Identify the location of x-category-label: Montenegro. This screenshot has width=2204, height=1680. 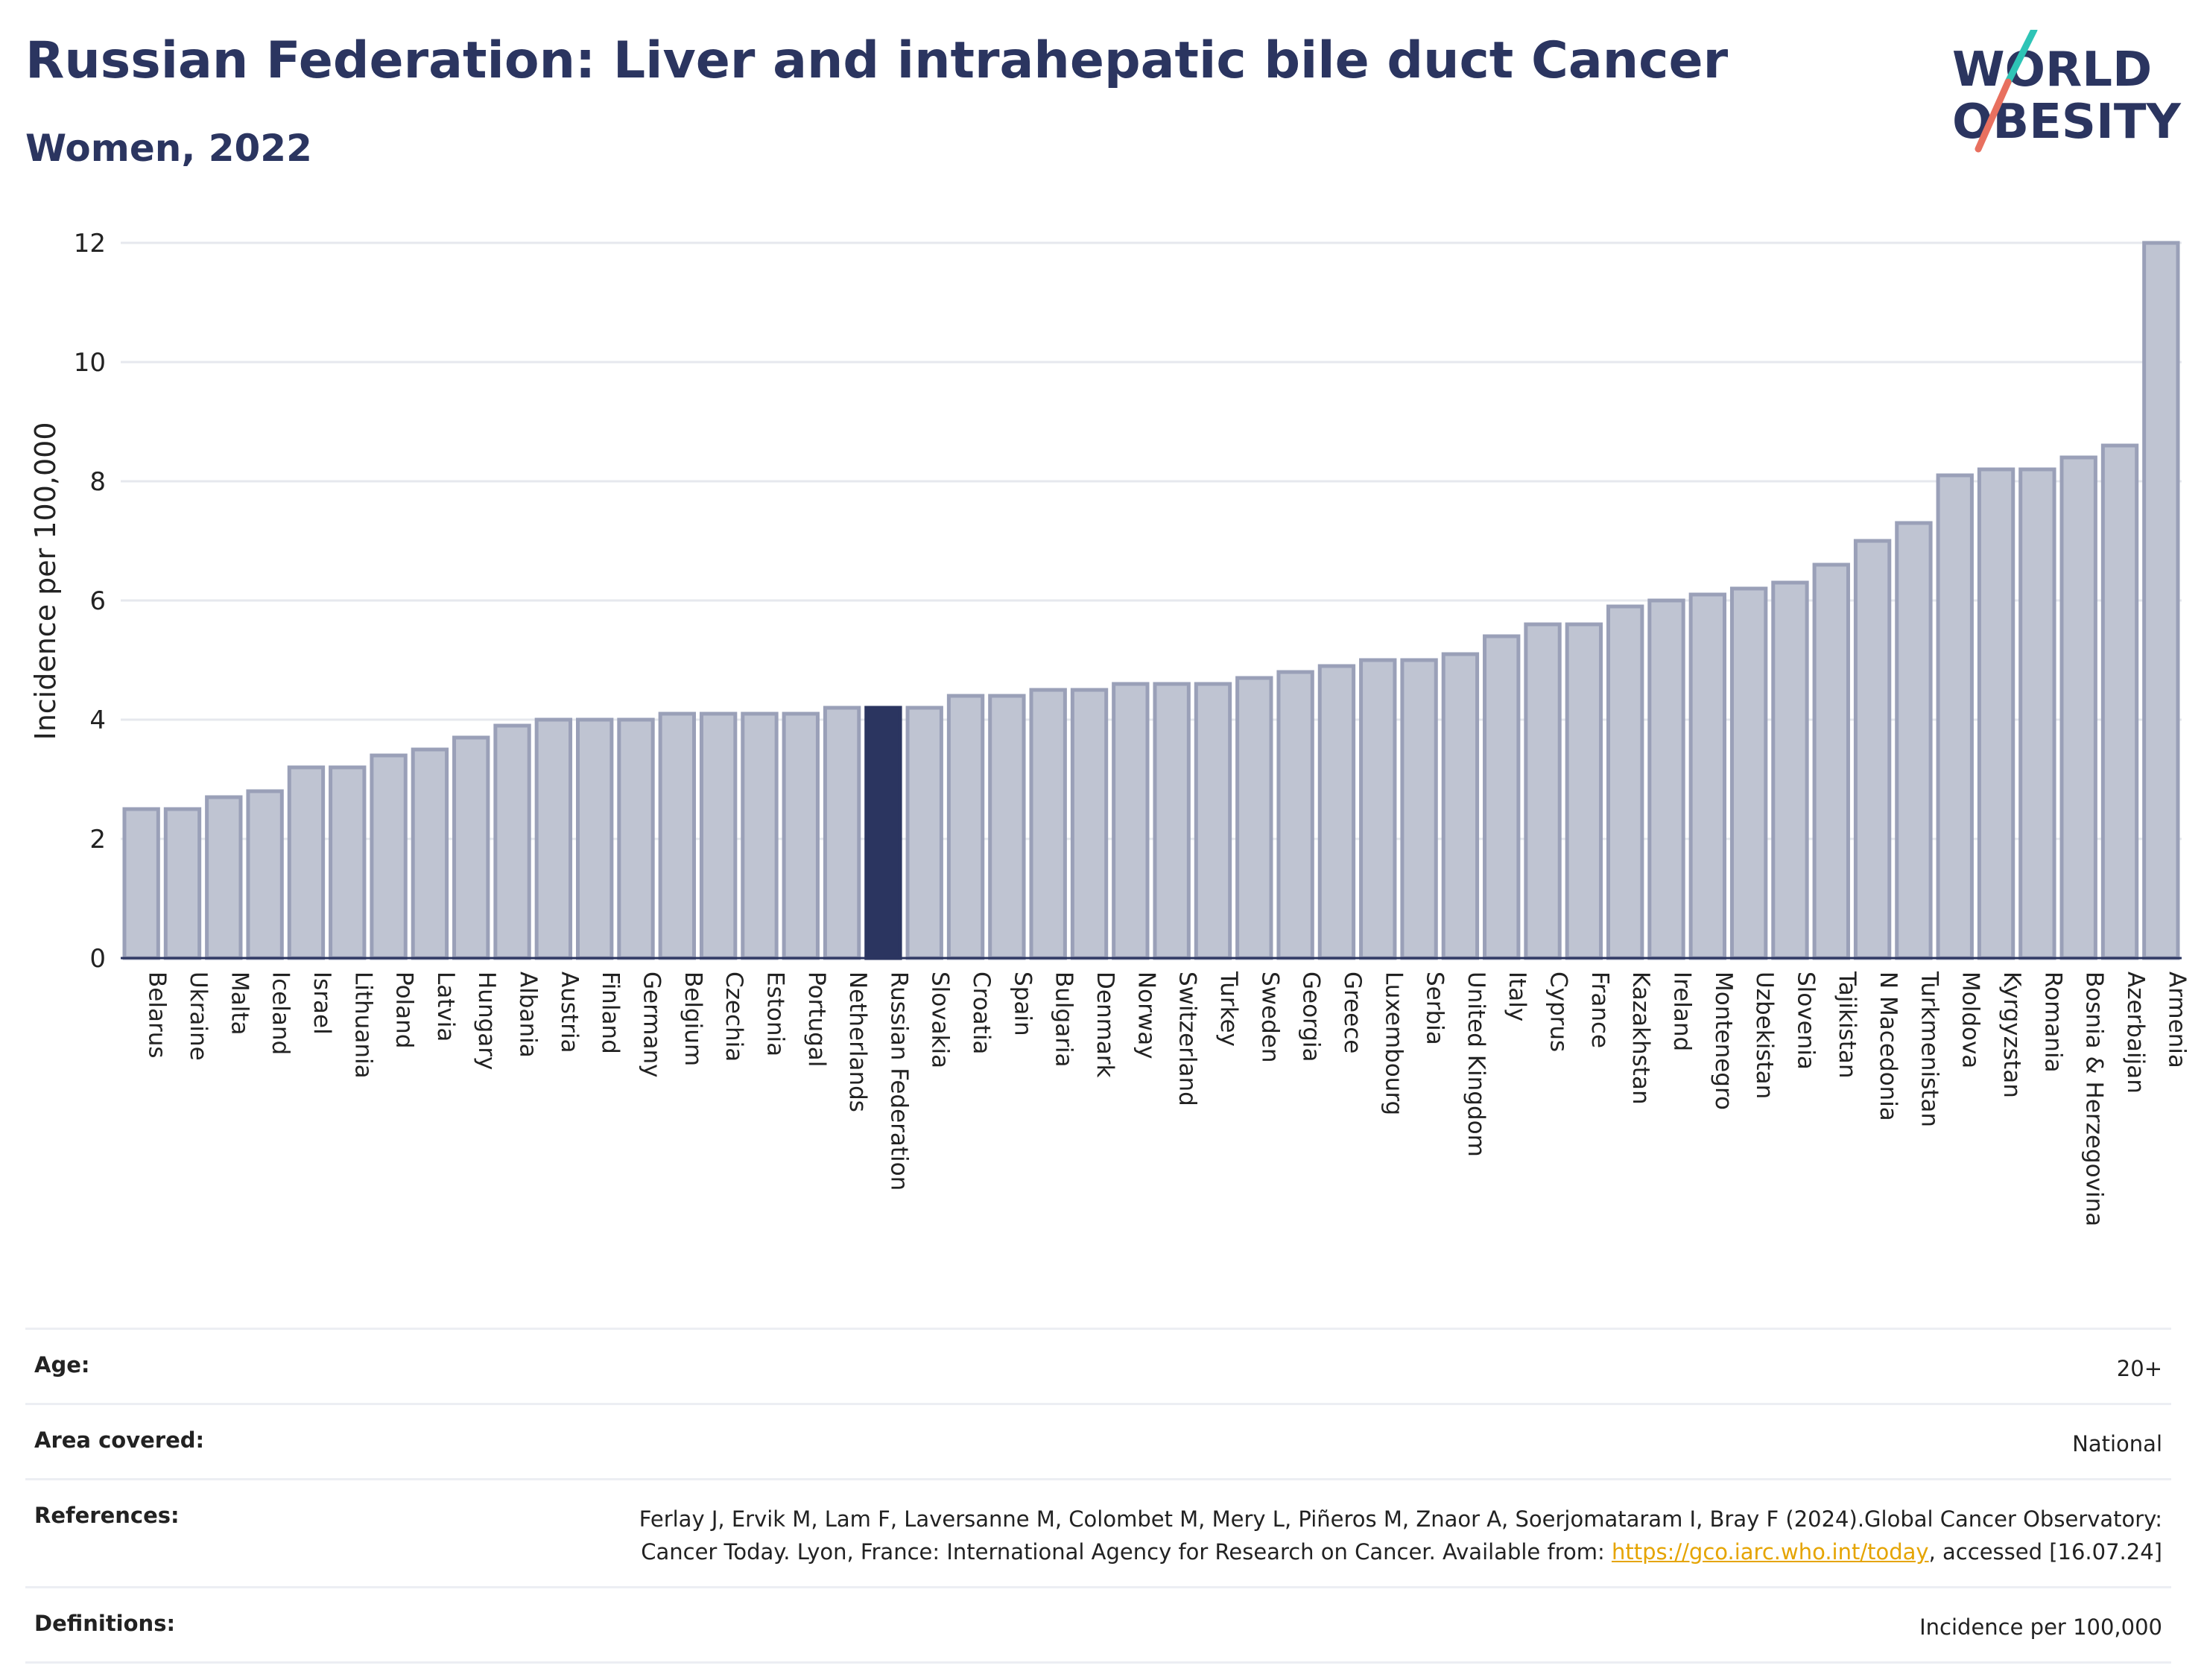
(1723, 1040).